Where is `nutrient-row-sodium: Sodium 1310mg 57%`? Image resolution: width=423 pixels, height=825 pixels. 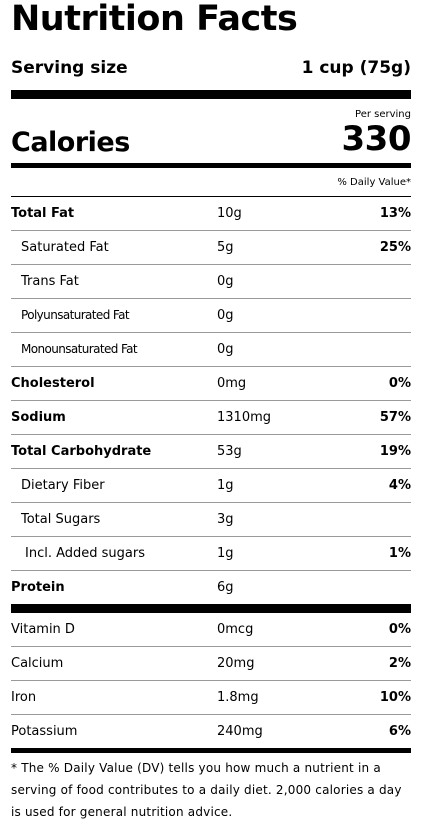 nutrient-row-sodium: Sodium 1310mg 57% is located at coordinates (211, 418).